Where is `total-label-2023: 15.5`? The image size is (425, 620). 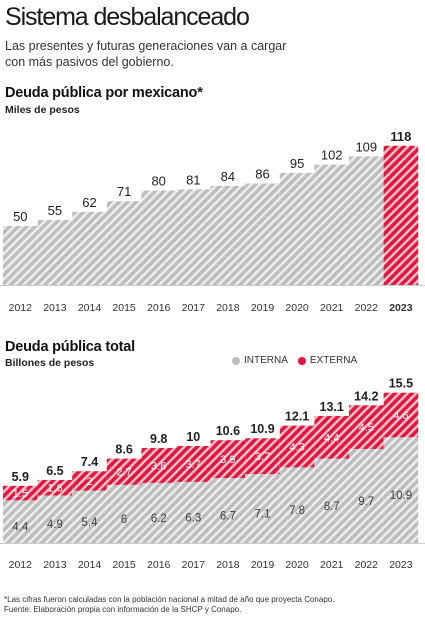
total-label-2023: 15.5 is located at coordinates (401, 384).